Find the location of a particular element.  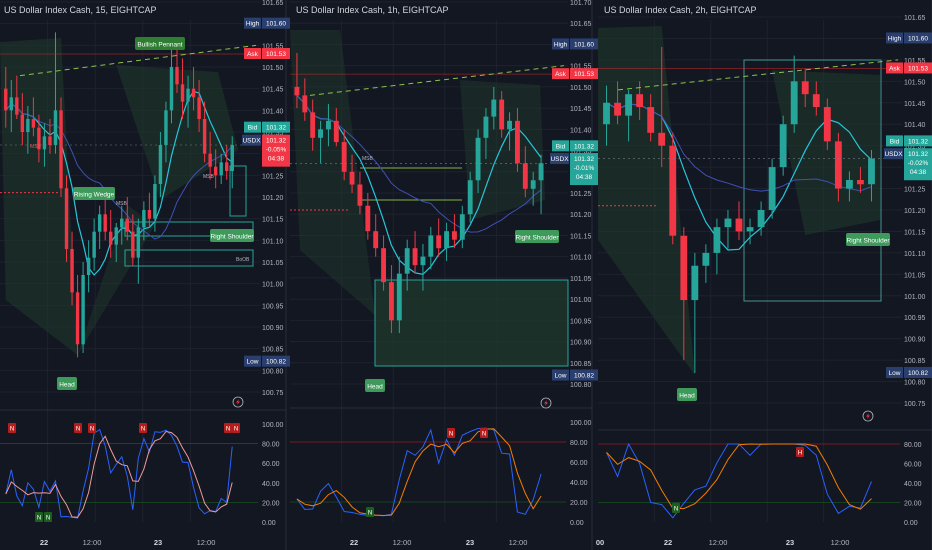

osc-marker: H is located at coordinates (800, 452).